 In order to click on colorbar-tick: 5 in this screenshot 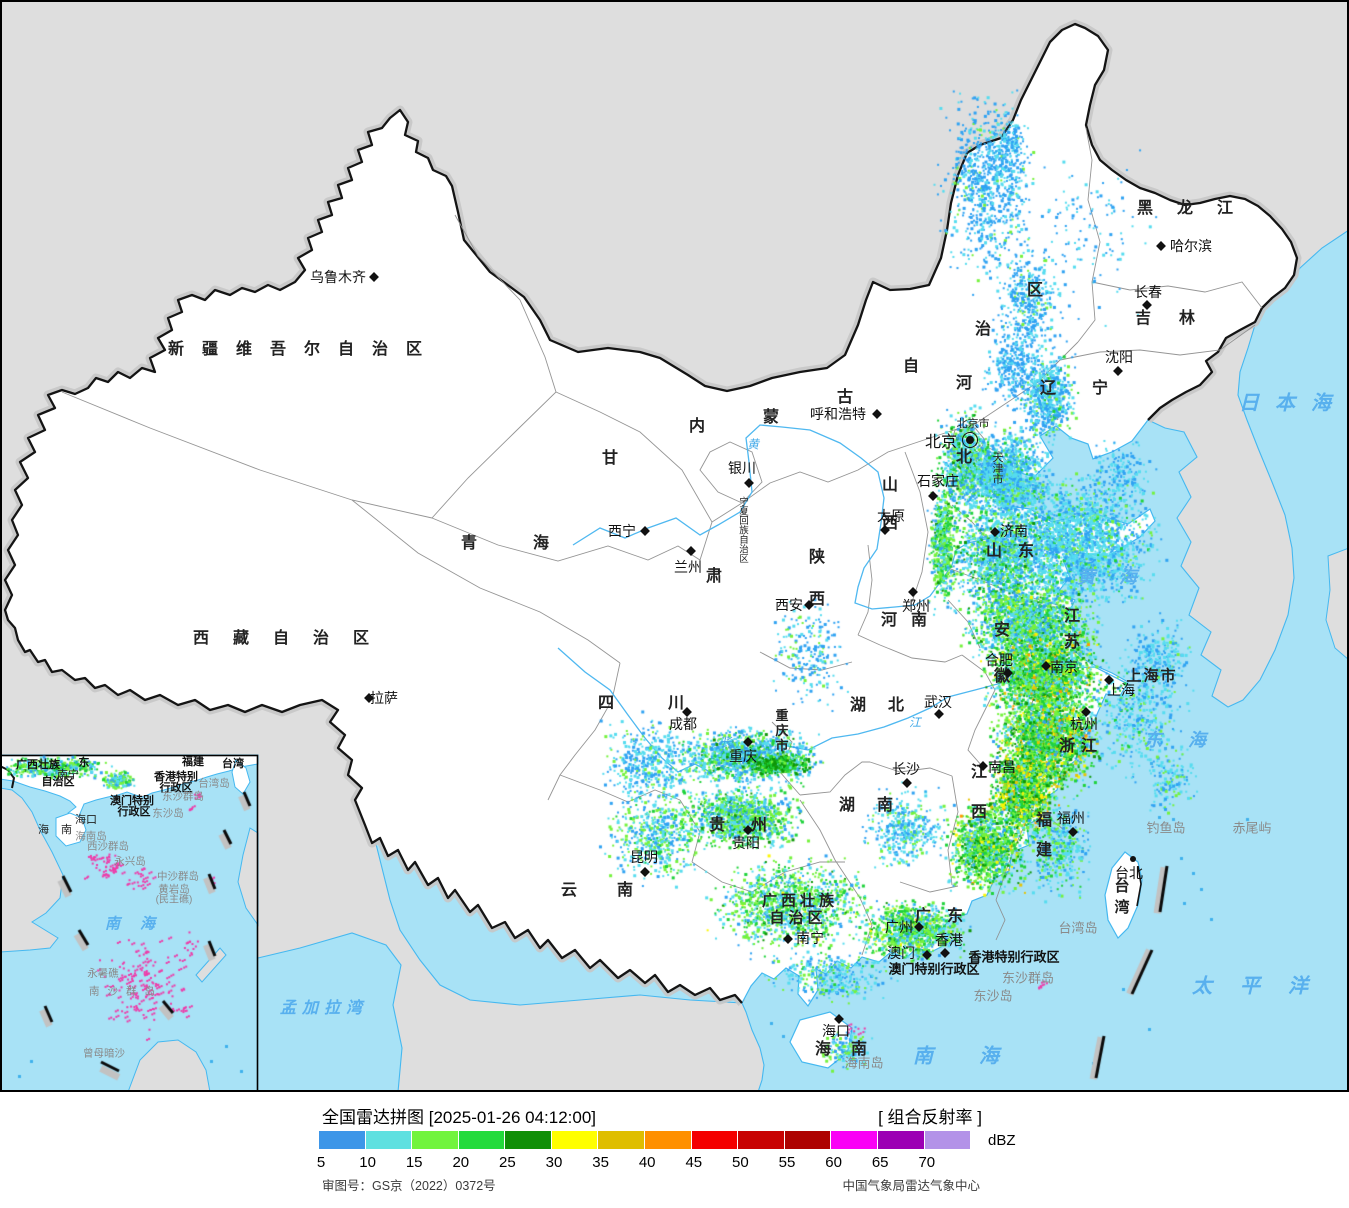, I will do `click(321, 1162)`.